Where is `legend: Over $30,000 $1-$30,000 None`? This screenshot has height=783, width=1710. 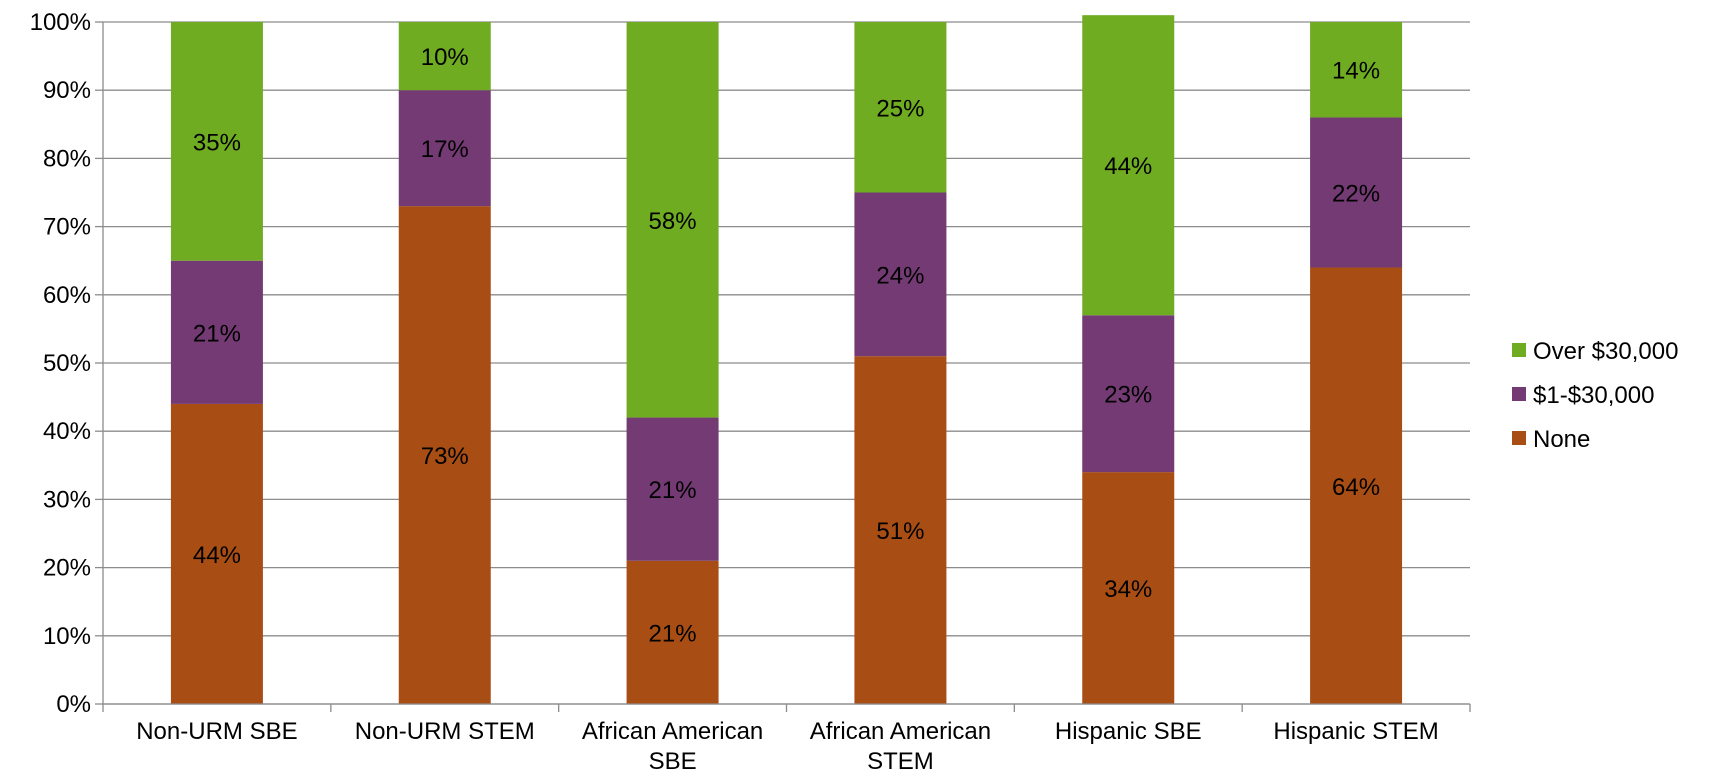 legend: Over $30,000 $1-$30,000 None is located at coordinates (1595, 395).